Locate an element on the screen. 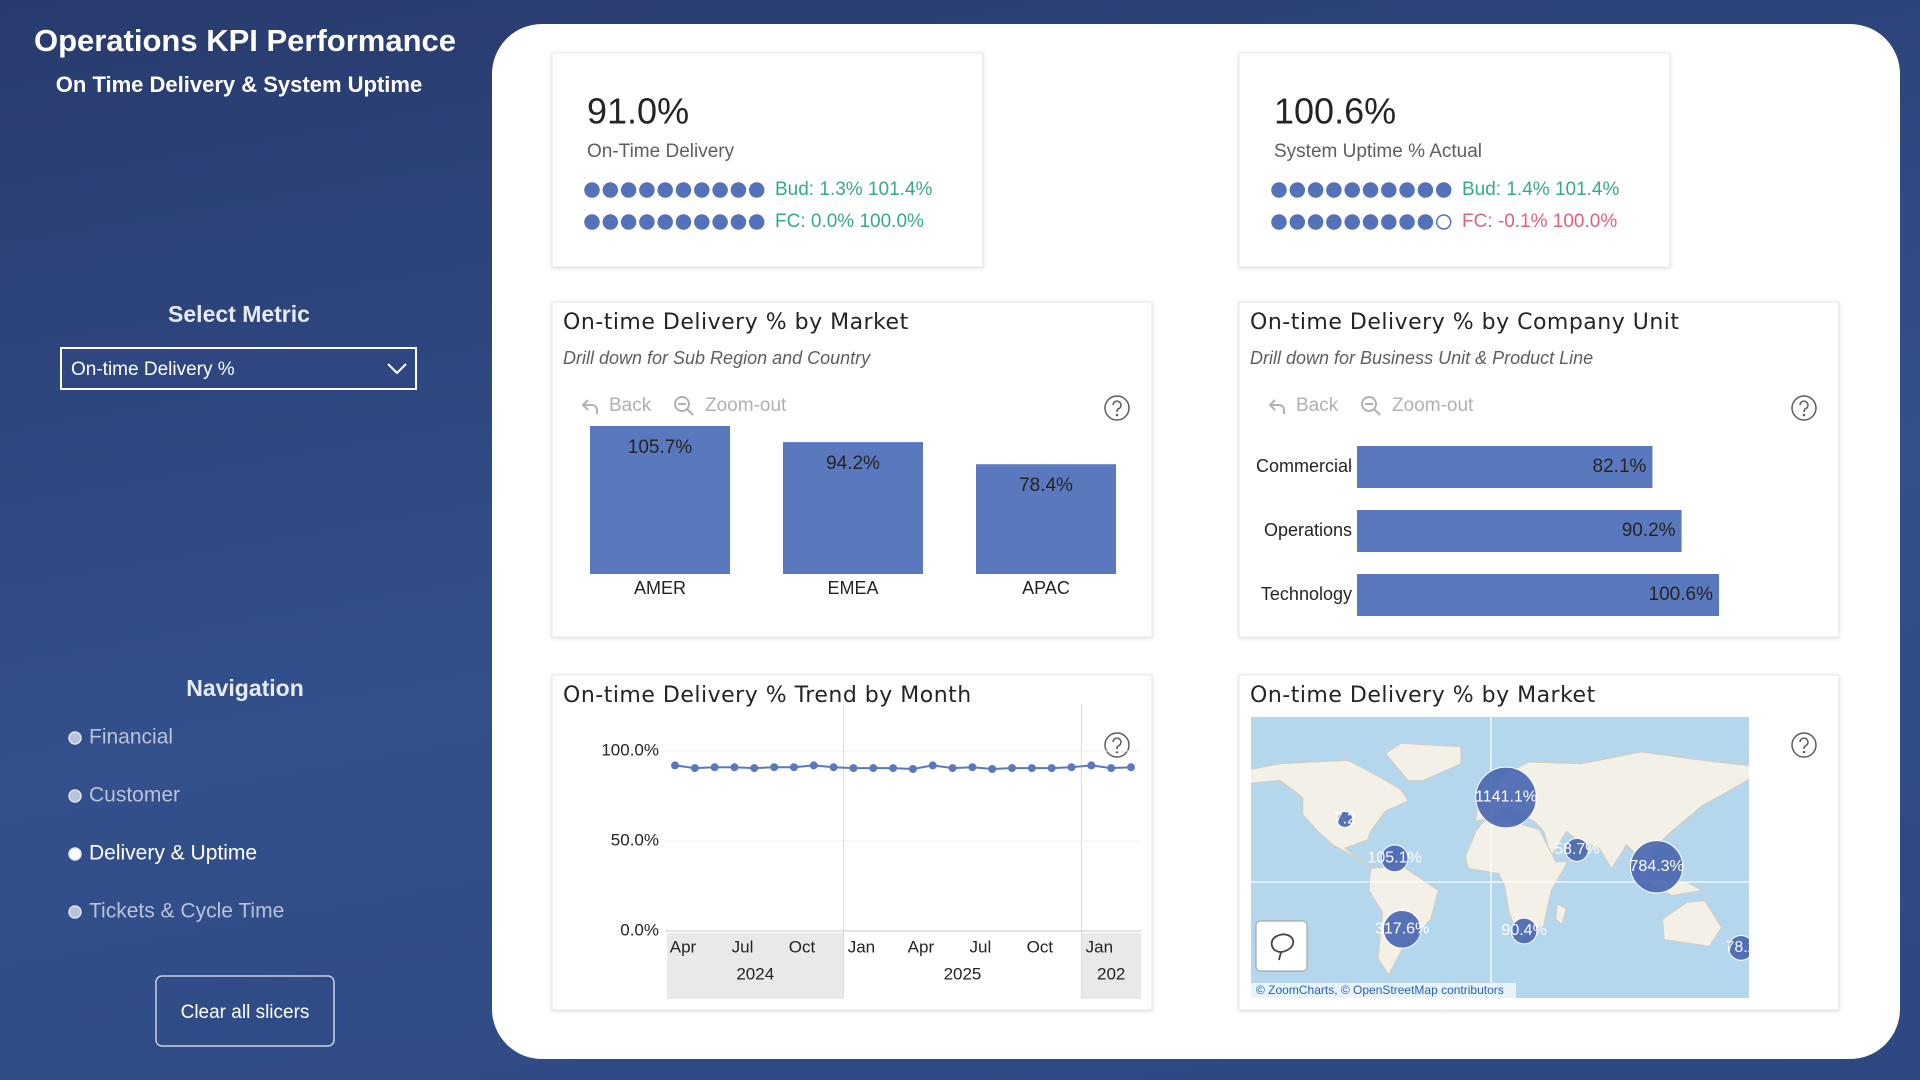 This screenshot has width=1920, height=1080. x-group-band is located at coordinates (1111, 966).